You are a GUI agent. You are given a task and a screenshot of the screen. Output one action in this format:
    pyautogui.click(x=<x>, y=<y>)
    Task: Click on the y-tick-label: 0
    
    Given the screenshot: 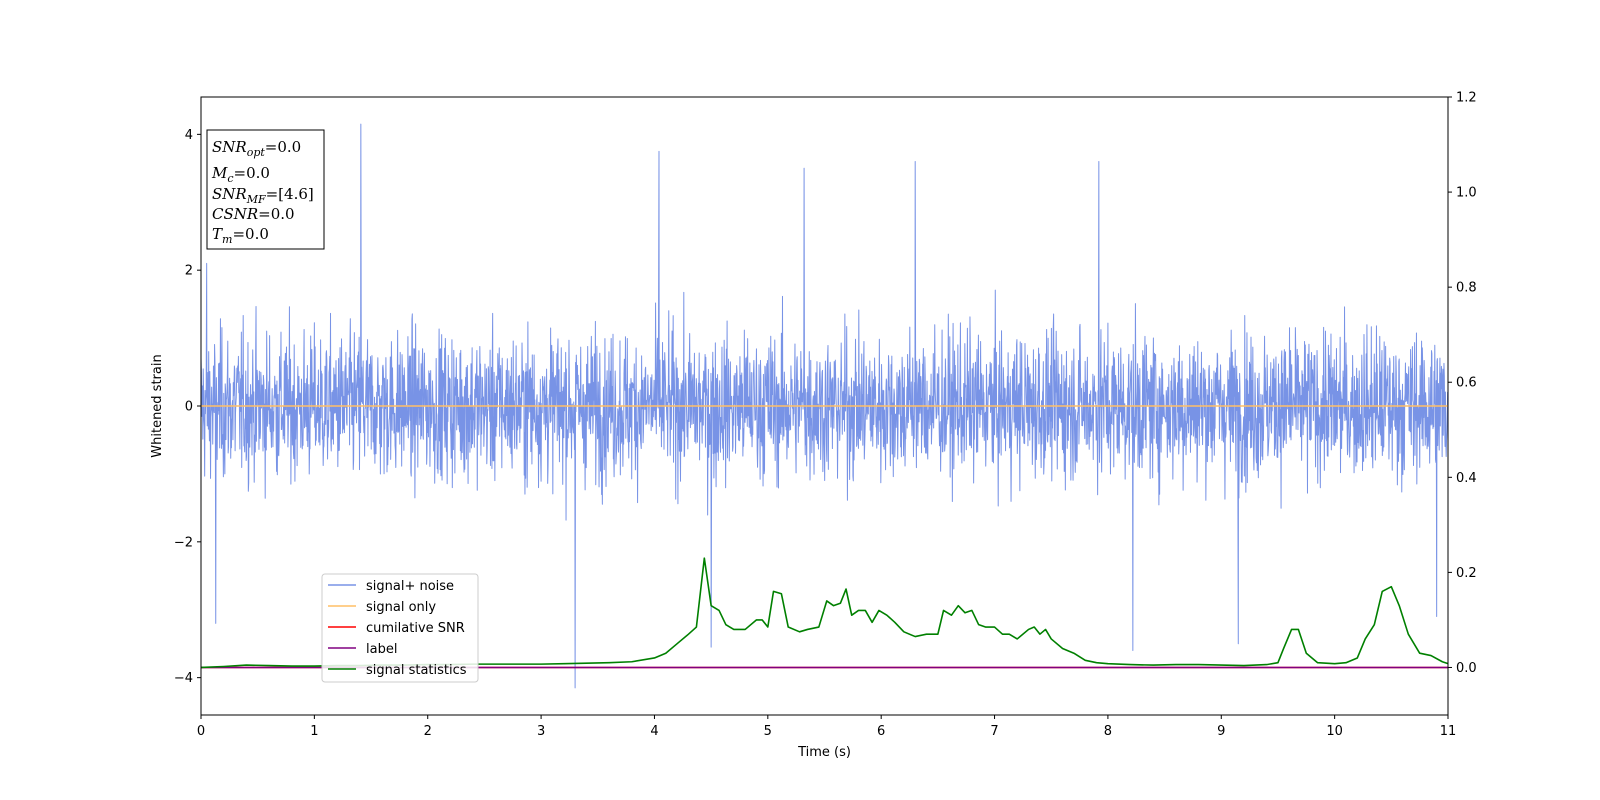 What is the action you would take?
    pyautogui.click(x=189, y=407)
    